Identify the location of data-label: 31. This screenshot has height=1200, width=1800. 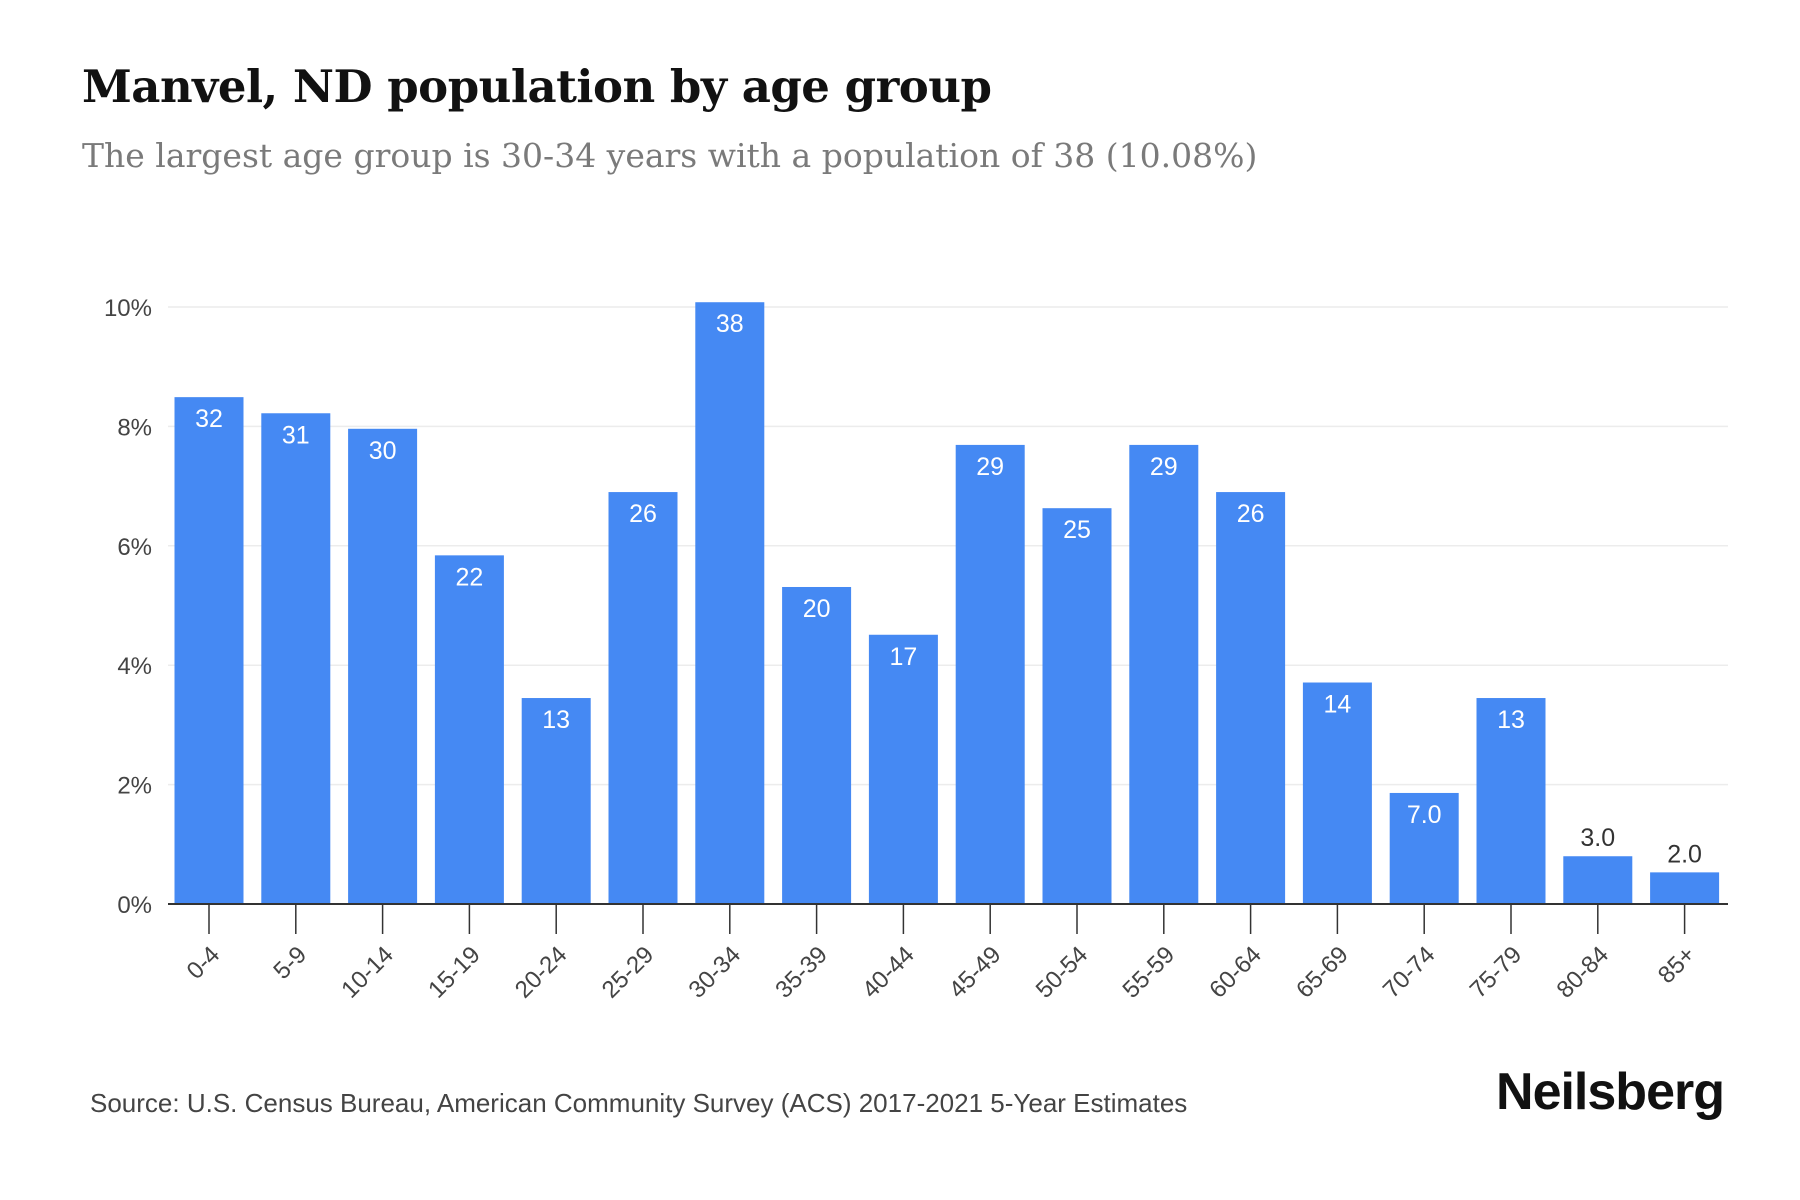
(296, 435).